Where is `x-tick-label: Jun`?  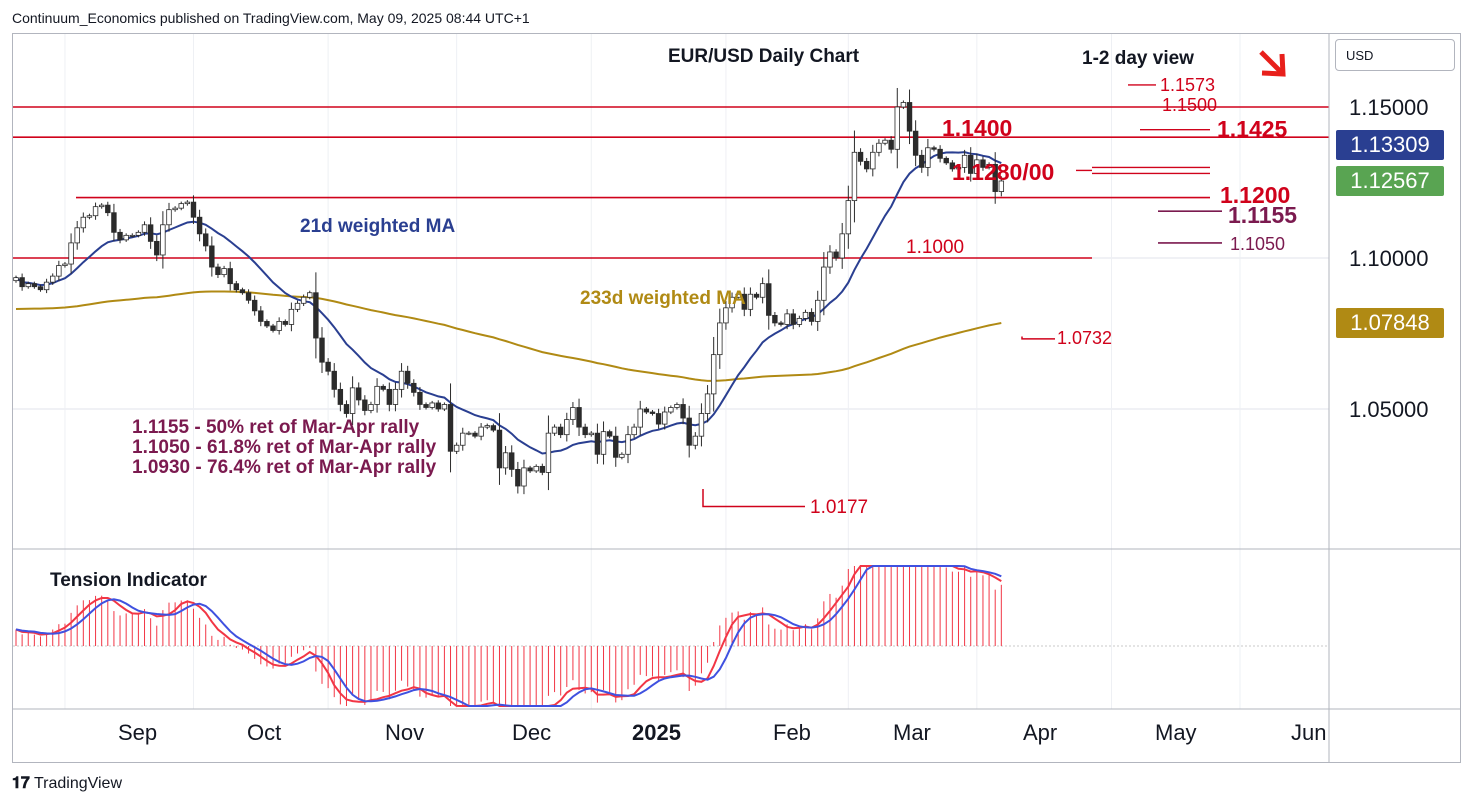
x-tick-label: Jun is located at coordinates (1309, 732).